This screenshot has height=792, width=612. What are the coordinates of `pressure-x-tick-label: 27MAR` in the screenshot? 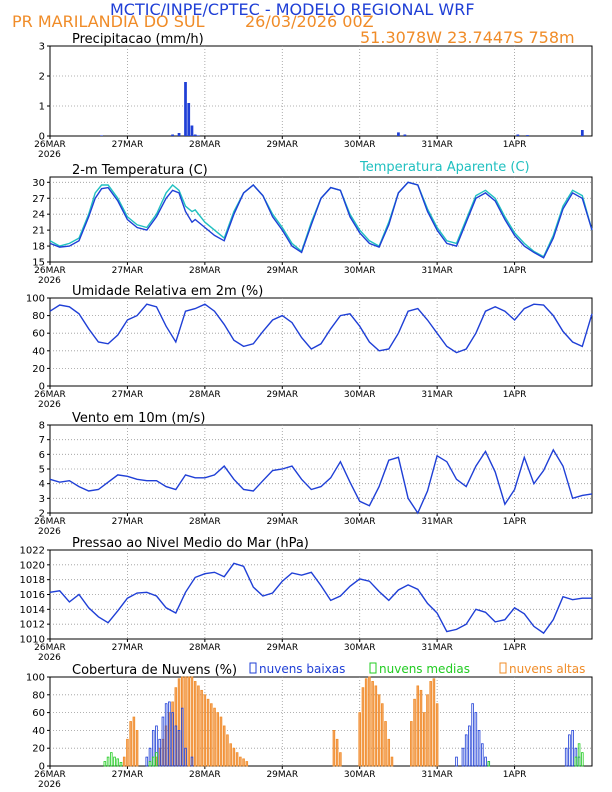 It's located at (128, 648).